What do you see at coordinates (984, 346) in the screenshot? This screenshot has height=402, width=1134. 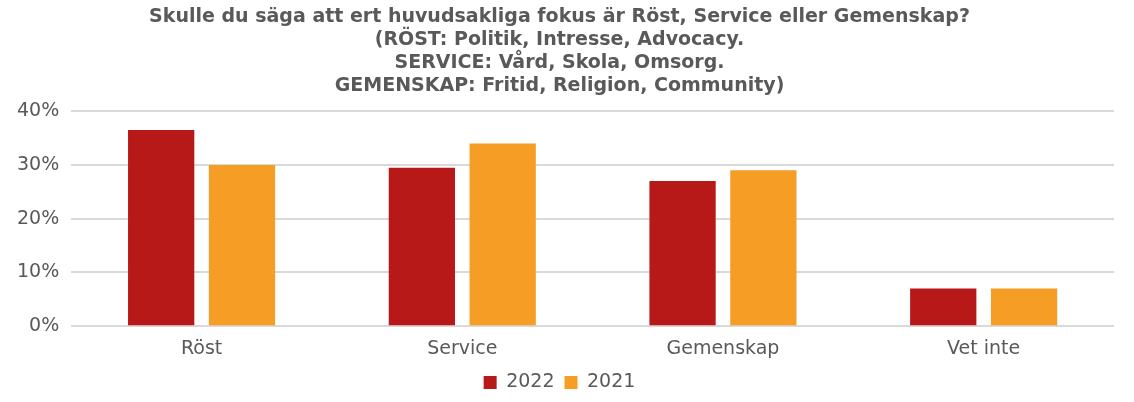 I see `x-tick-label: Vet inte` at bounding box center [984, 346].